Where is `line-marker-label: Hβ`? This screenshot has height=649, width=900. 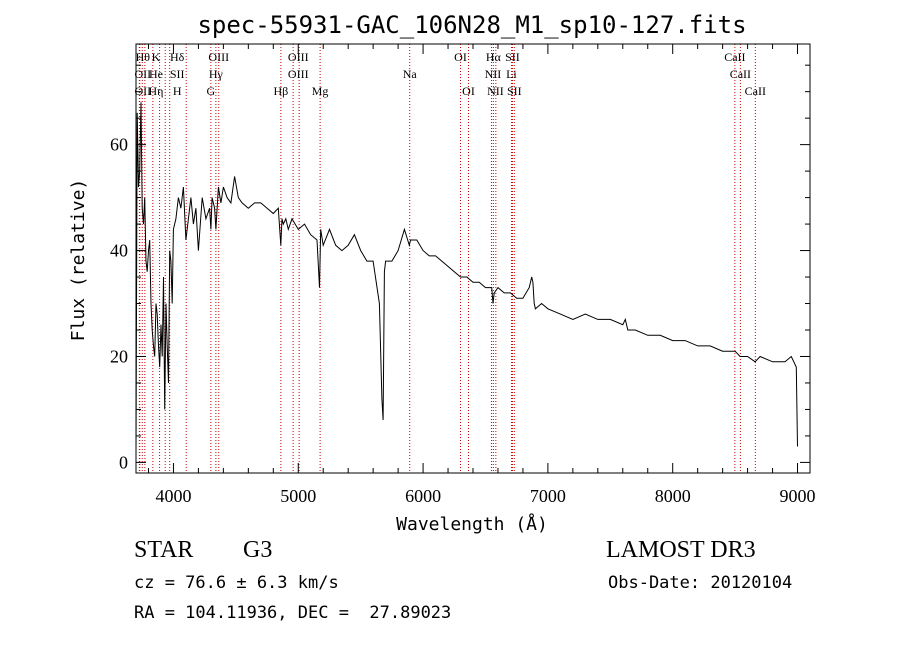
line-marker-label: Hβ is located at coordinates (281, 91).